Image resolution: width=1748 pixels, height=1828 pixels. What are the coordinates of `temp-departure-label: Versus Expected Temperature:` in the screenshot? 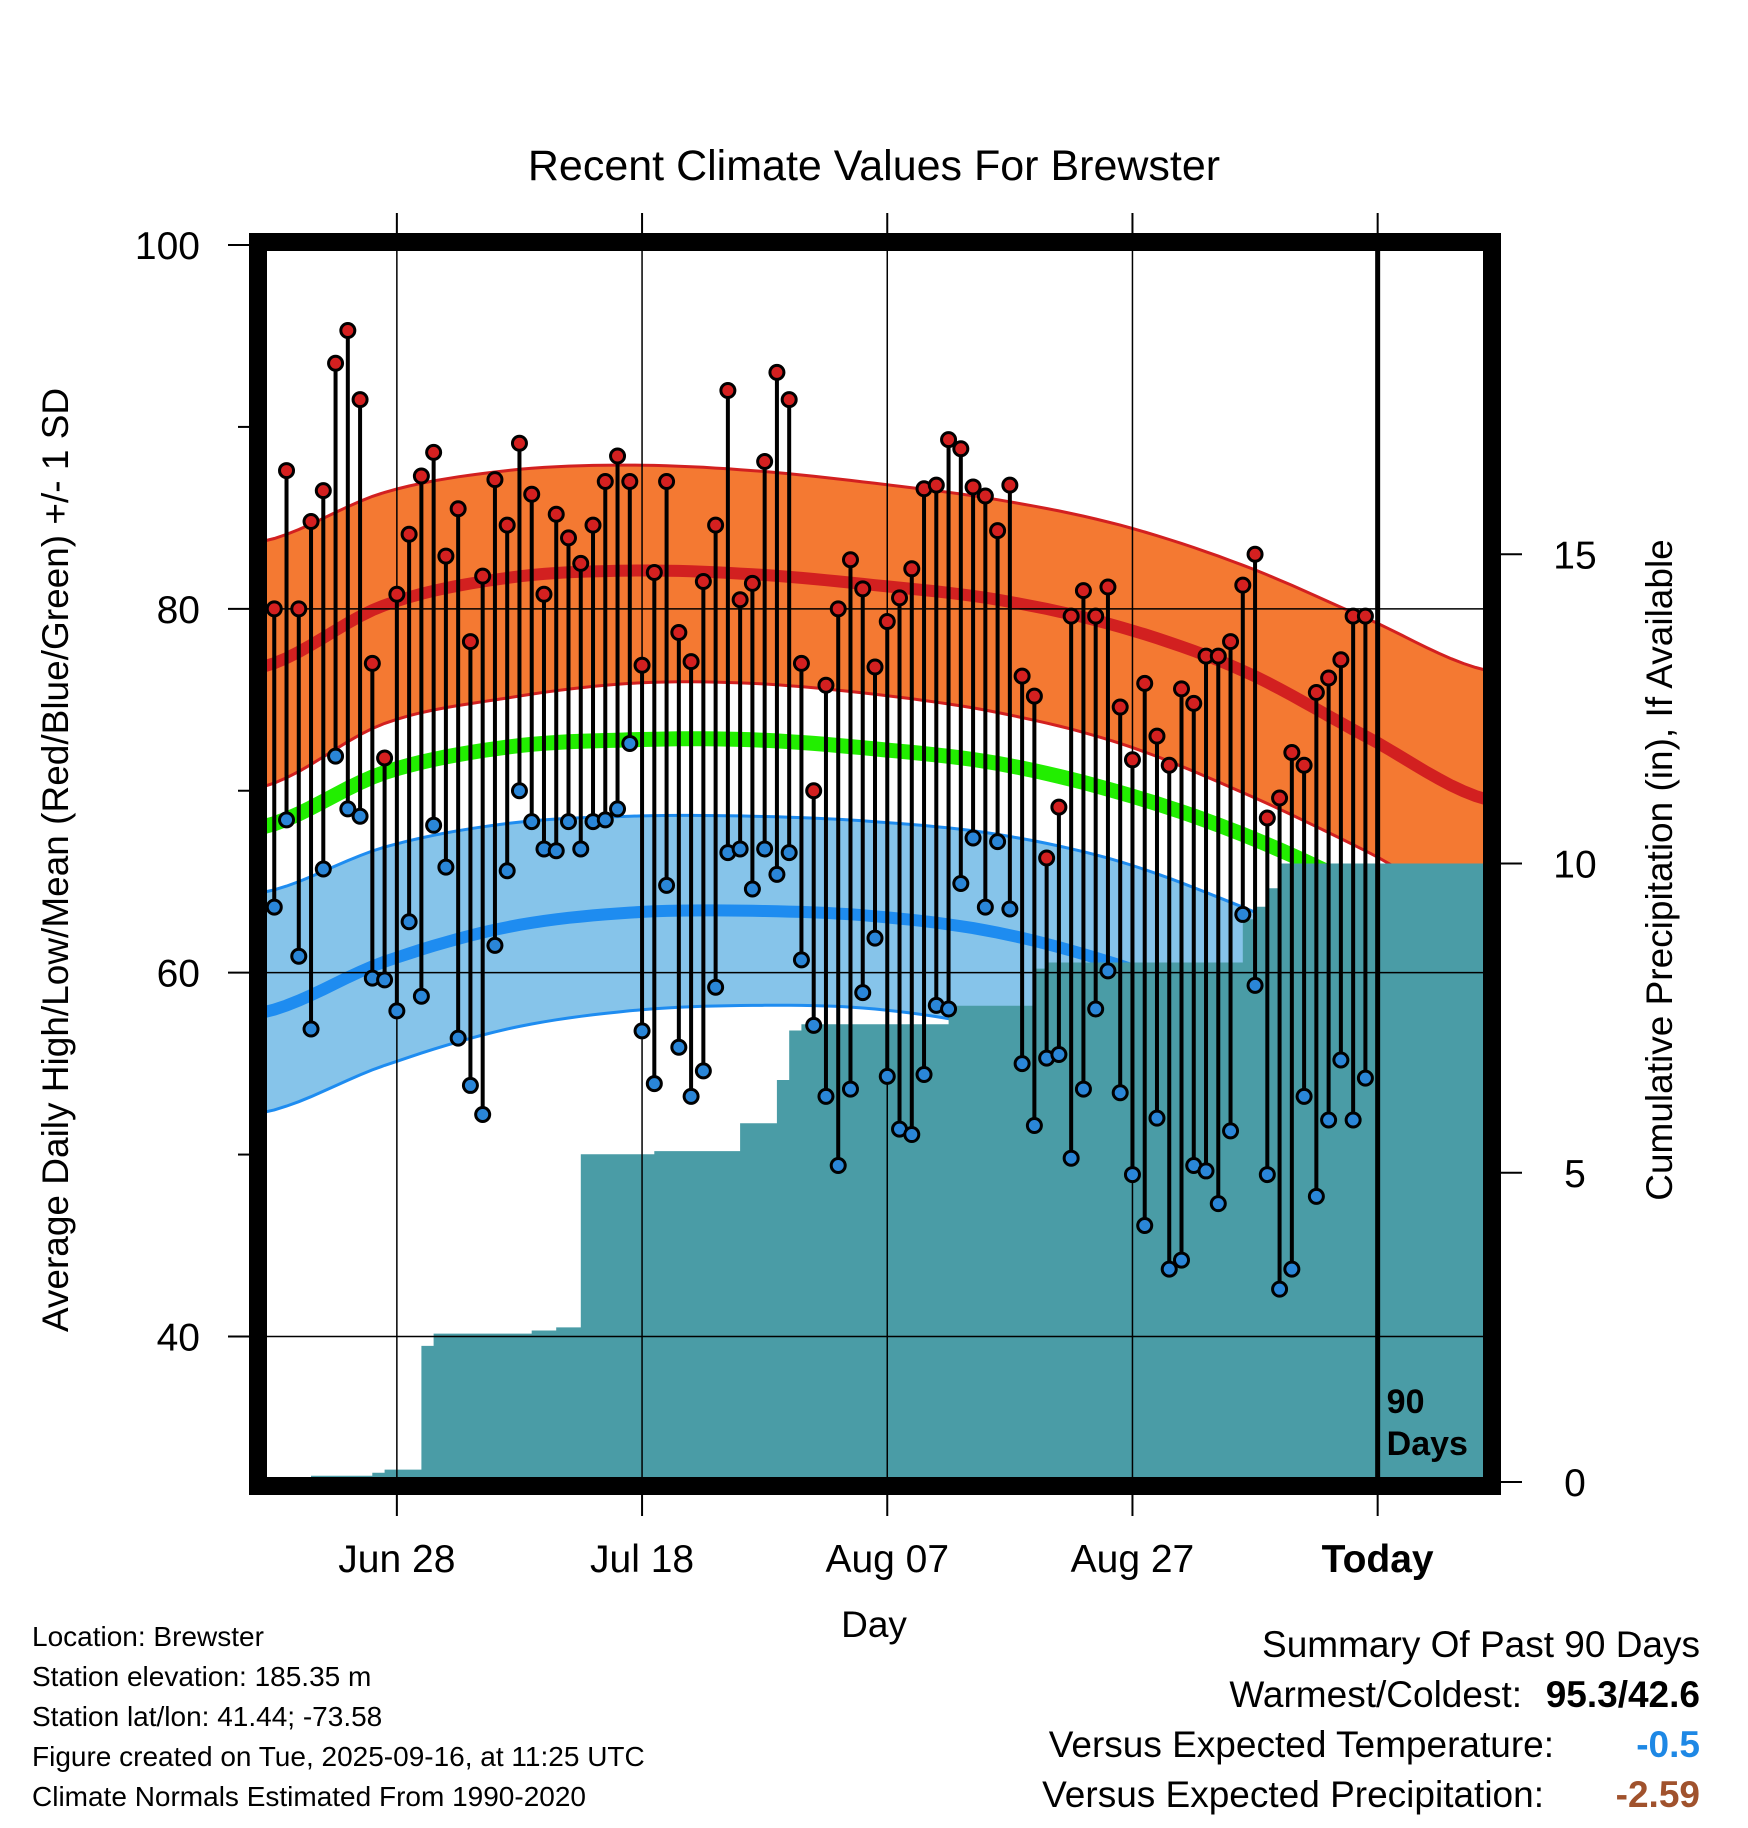 It's located at (1301, 1744).